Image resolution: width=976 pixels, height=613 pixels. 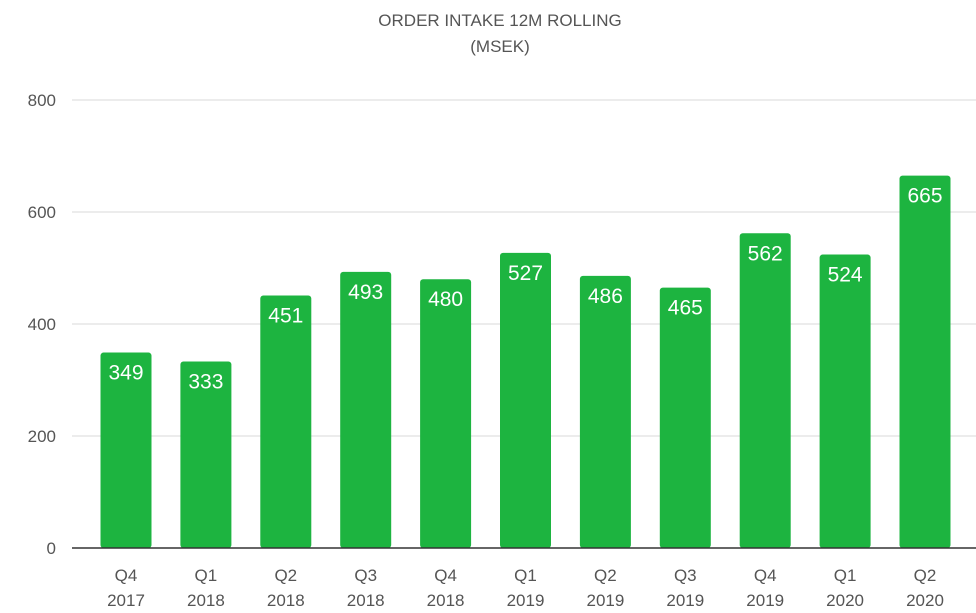 What do you see at coordinates (51, 548) in the screenshot?
I see `y-tick-label: 0` at bounding box center [51, 548].